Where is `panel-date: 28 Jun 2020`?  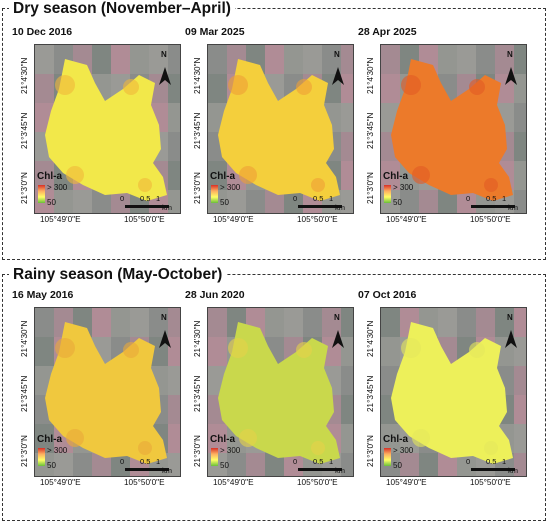 panel-date: 28 Jun 2020 is located at coordinates (215, 295).